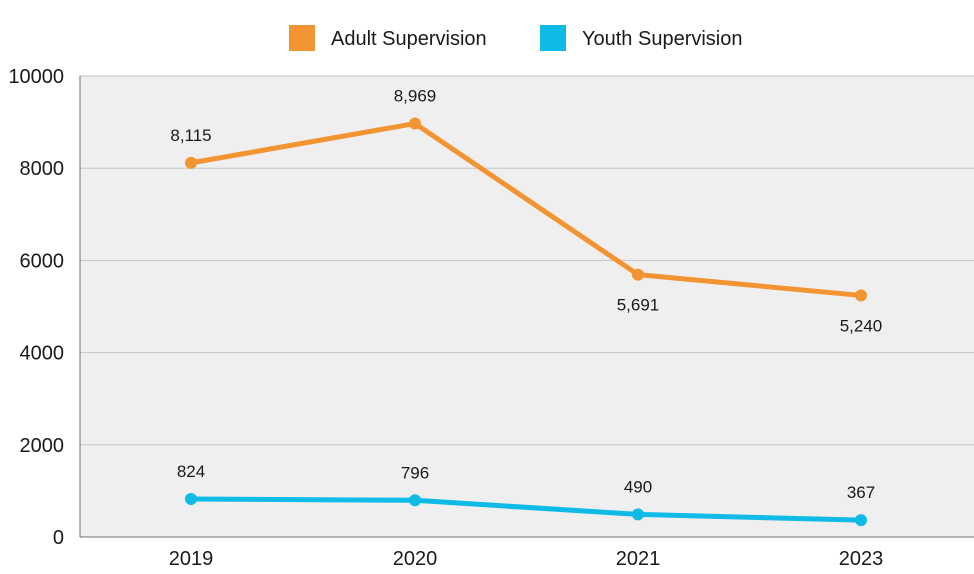  What do you see at coordinates (415, 558) in the screenshot?
I see `x-tick-label: 2020` at bounding box center [415, 558].